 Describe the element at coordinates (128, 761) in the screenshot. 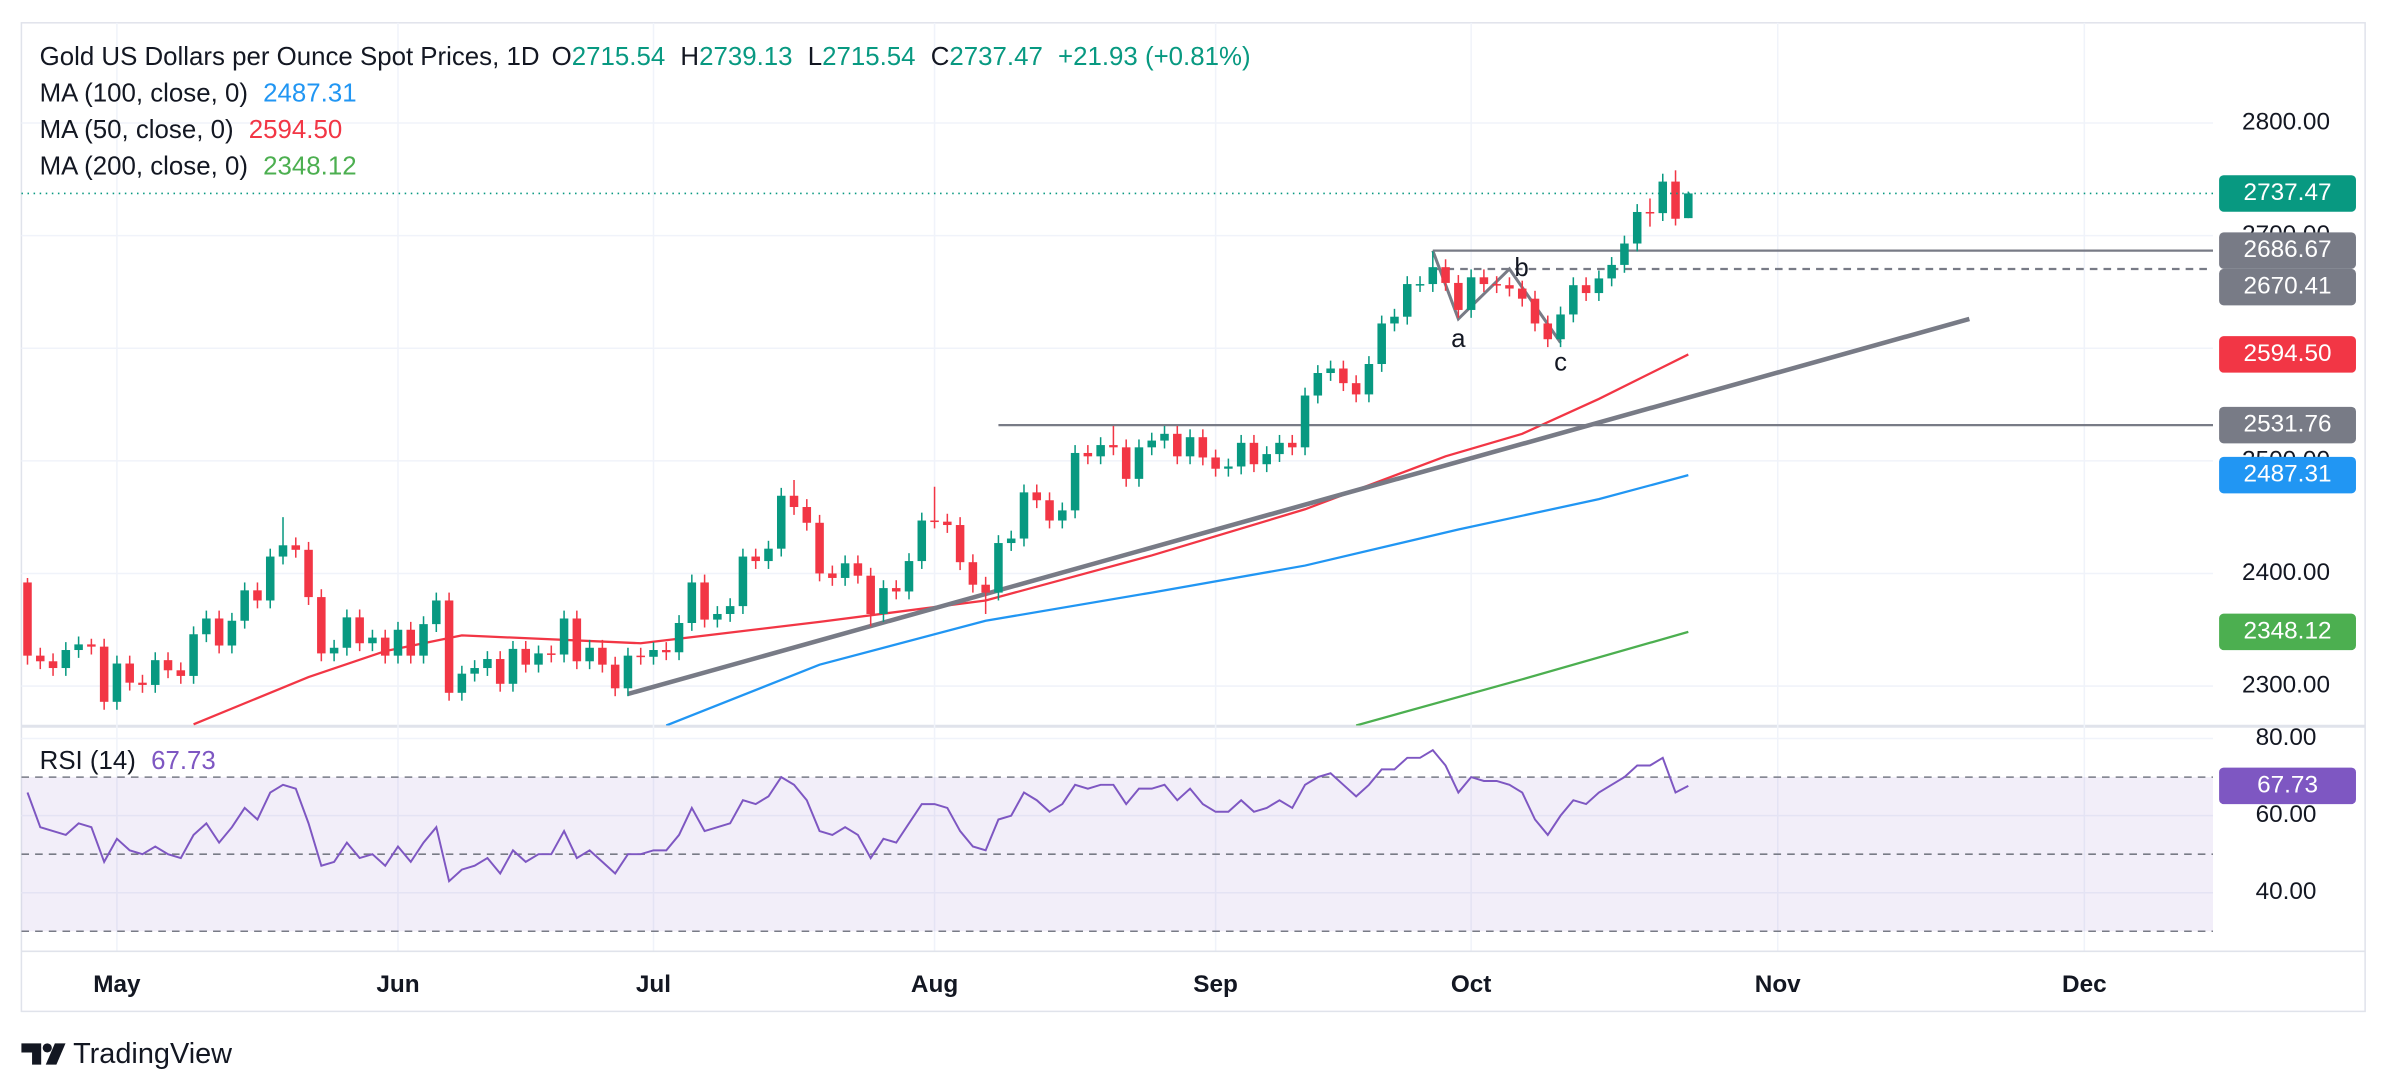

I see `rsi-legend: RSI (14) 67.73` at that location.